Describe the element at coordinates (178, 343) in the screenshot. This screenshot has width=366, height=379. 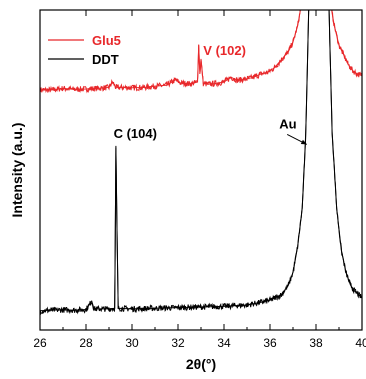
I see `x-tick-label: 32` at that location.